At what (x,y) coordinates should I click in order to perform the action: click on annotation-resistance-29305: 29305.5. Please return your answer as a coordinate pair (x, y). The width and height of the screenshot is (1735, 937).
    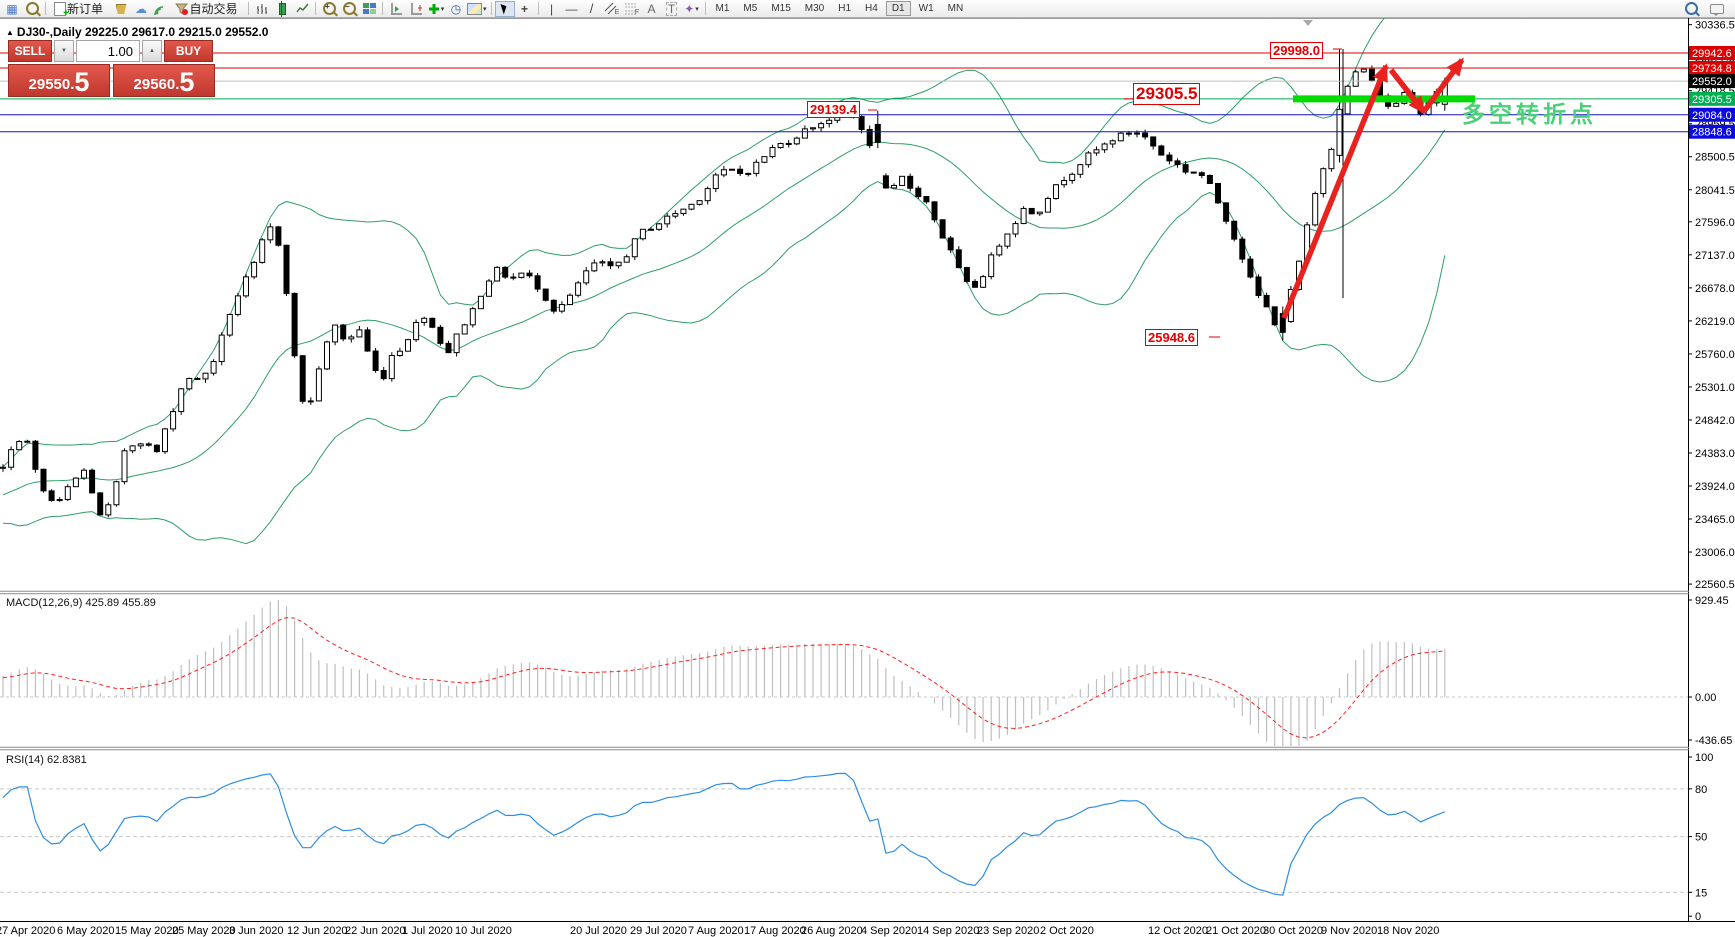
    Looking at the image, I should click on (1167, 94).